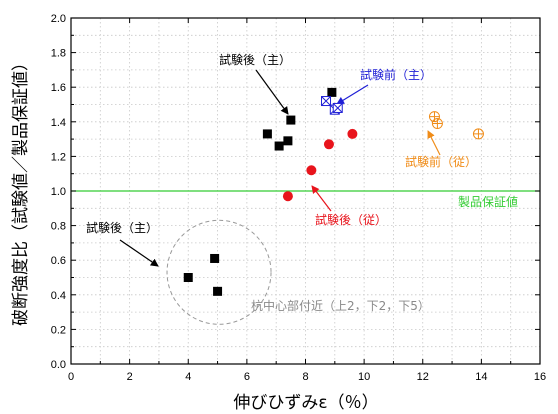  I want to click on x-tick-label: 12, so click(423, 377).